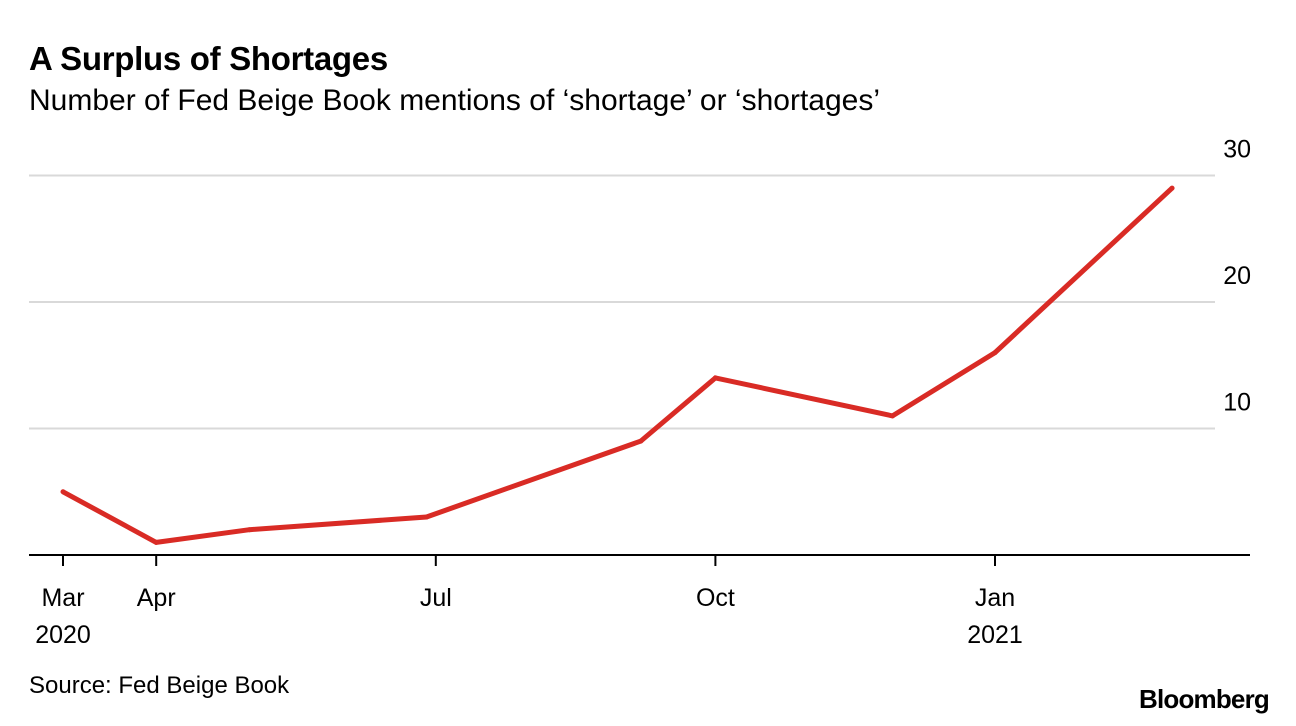 This screenshot has width=1296, height=726. Describe the element at coordinates (436, 598) in the screenshot. I see `x-tick-label-jul: Jul` at that location.